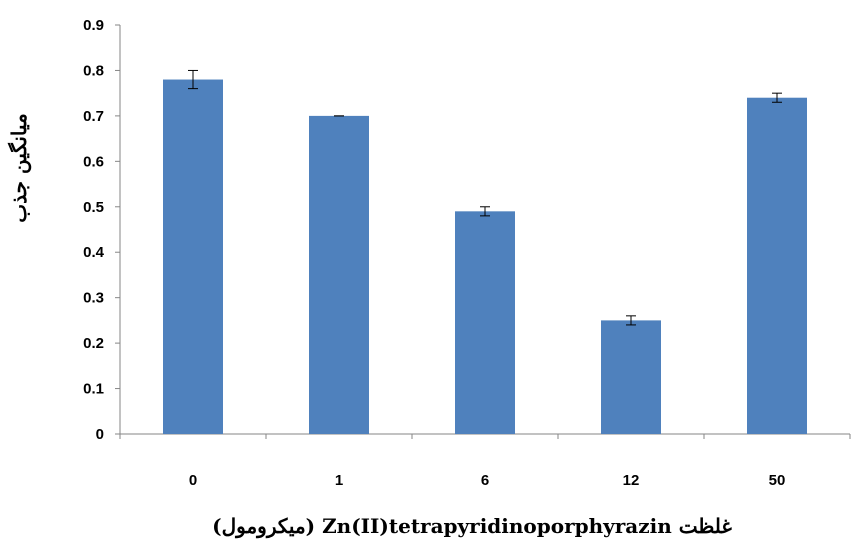 Image resolution: width=852 pixels, height=547 pixels. I want to click on x-tick-label: 12, so click(631, 480).